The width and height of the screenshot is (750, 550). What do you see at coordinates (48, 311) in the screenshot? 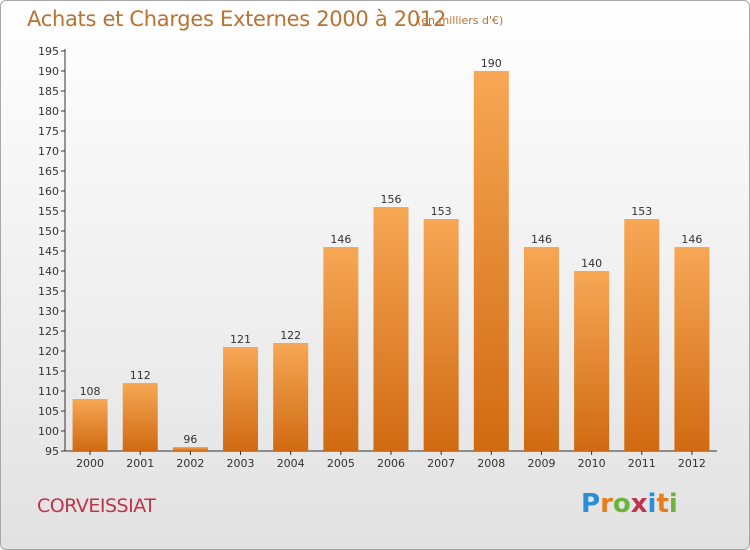
I see `y-tick-label: 130` at bounding box center [48, 311].